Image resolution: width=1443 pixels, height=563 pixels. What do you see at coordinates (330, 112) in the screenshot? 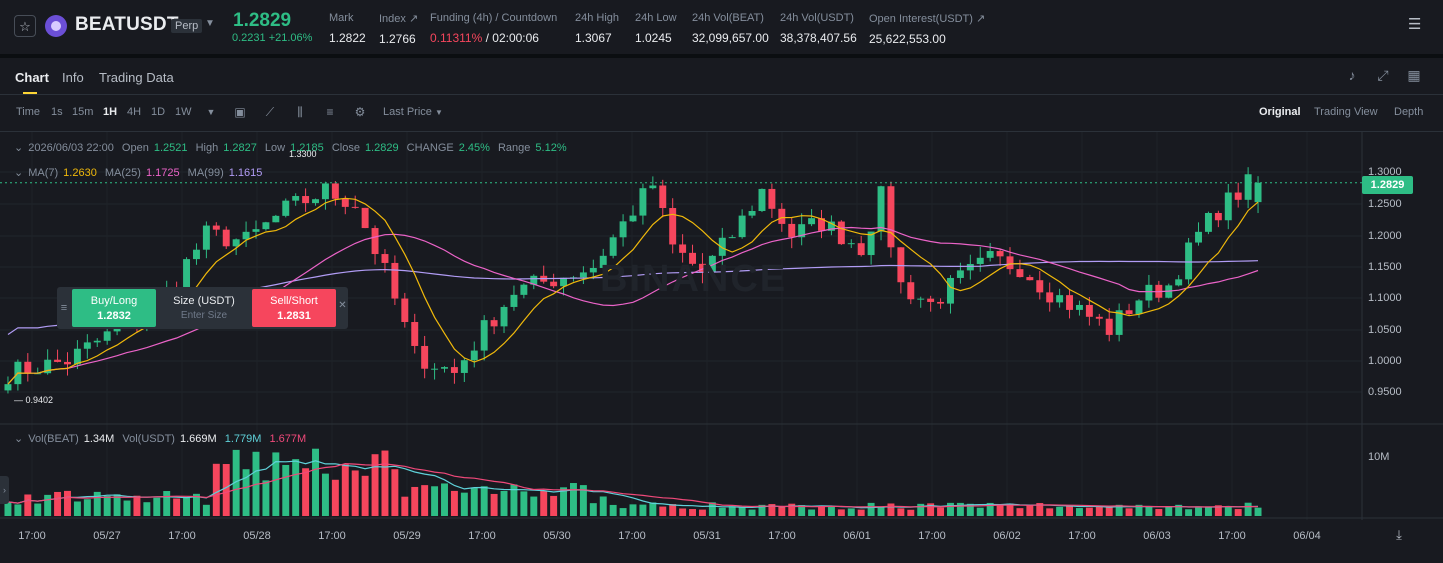
I see `indicators-icon: ≡` at bounding box center [330, 112].